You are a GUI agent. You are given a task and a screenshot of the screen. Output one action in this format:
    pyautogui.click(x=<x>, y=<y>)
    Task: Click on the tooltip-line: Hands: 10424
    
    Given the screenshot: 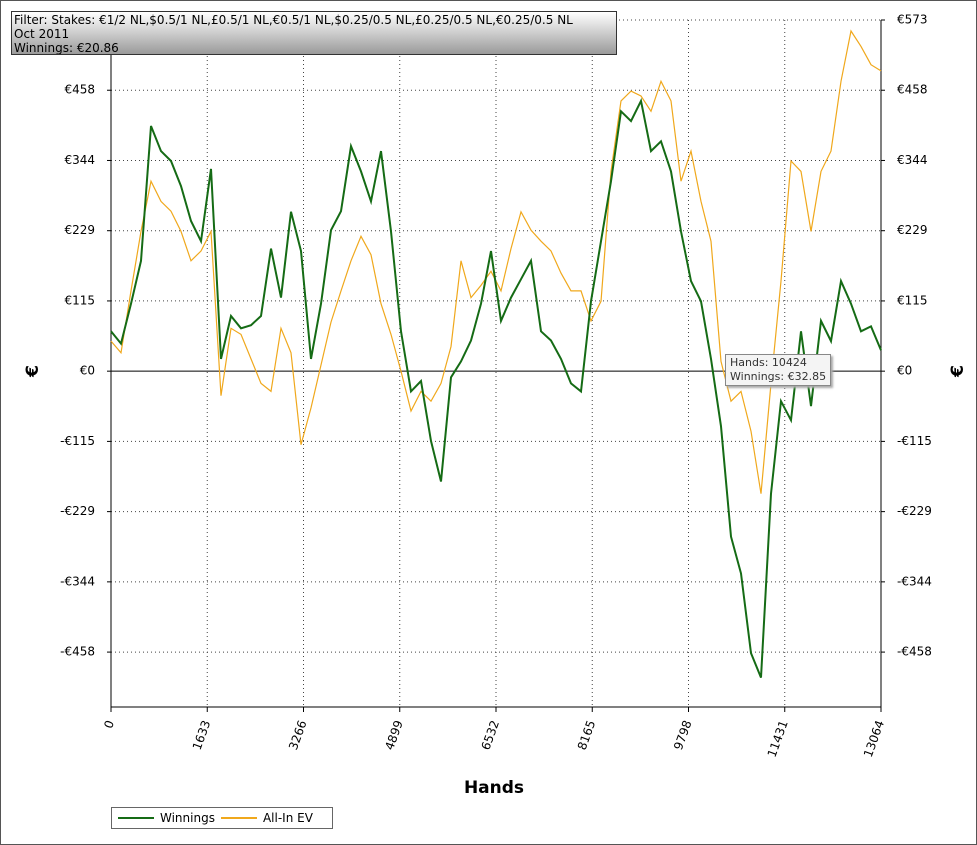 What is the action you would take?
    pyautogui.click(x=768, y=362)
    